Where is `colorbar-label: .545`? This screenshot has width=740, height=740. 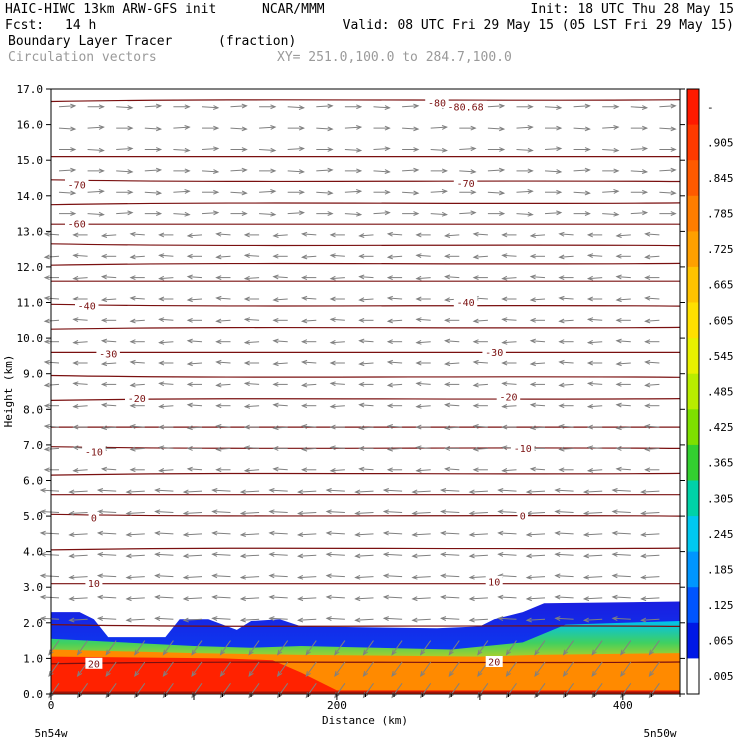 colorbar-label: .545 is located at coordinates (720, 356).